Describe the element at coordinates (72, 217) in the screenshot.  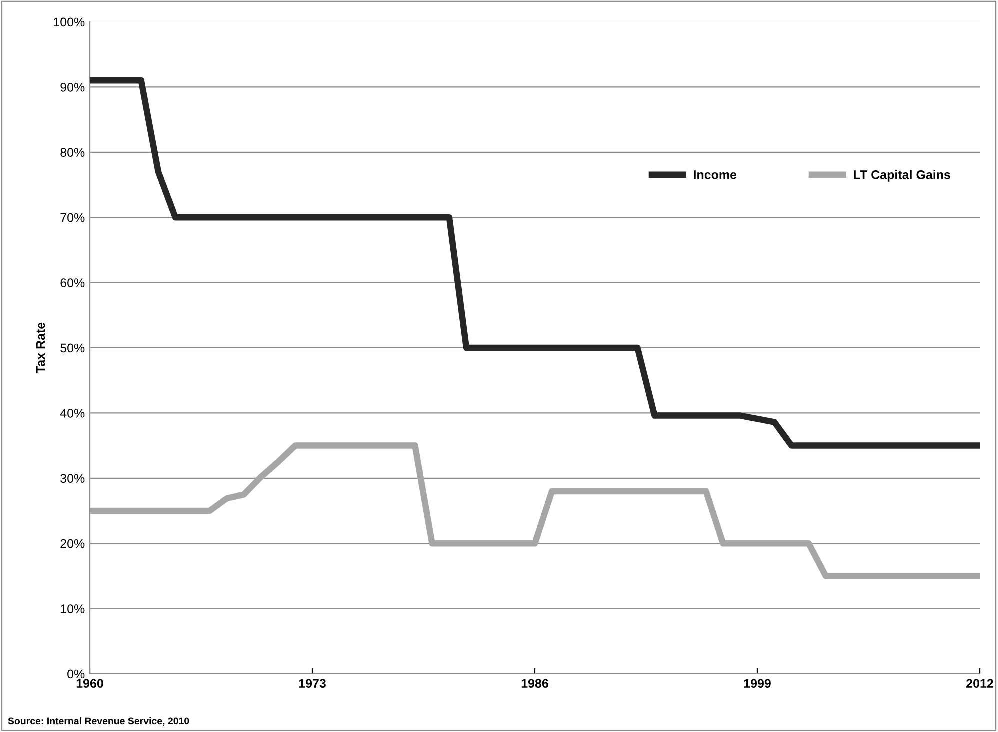
I see `y-tick-label: 70%` at that location.